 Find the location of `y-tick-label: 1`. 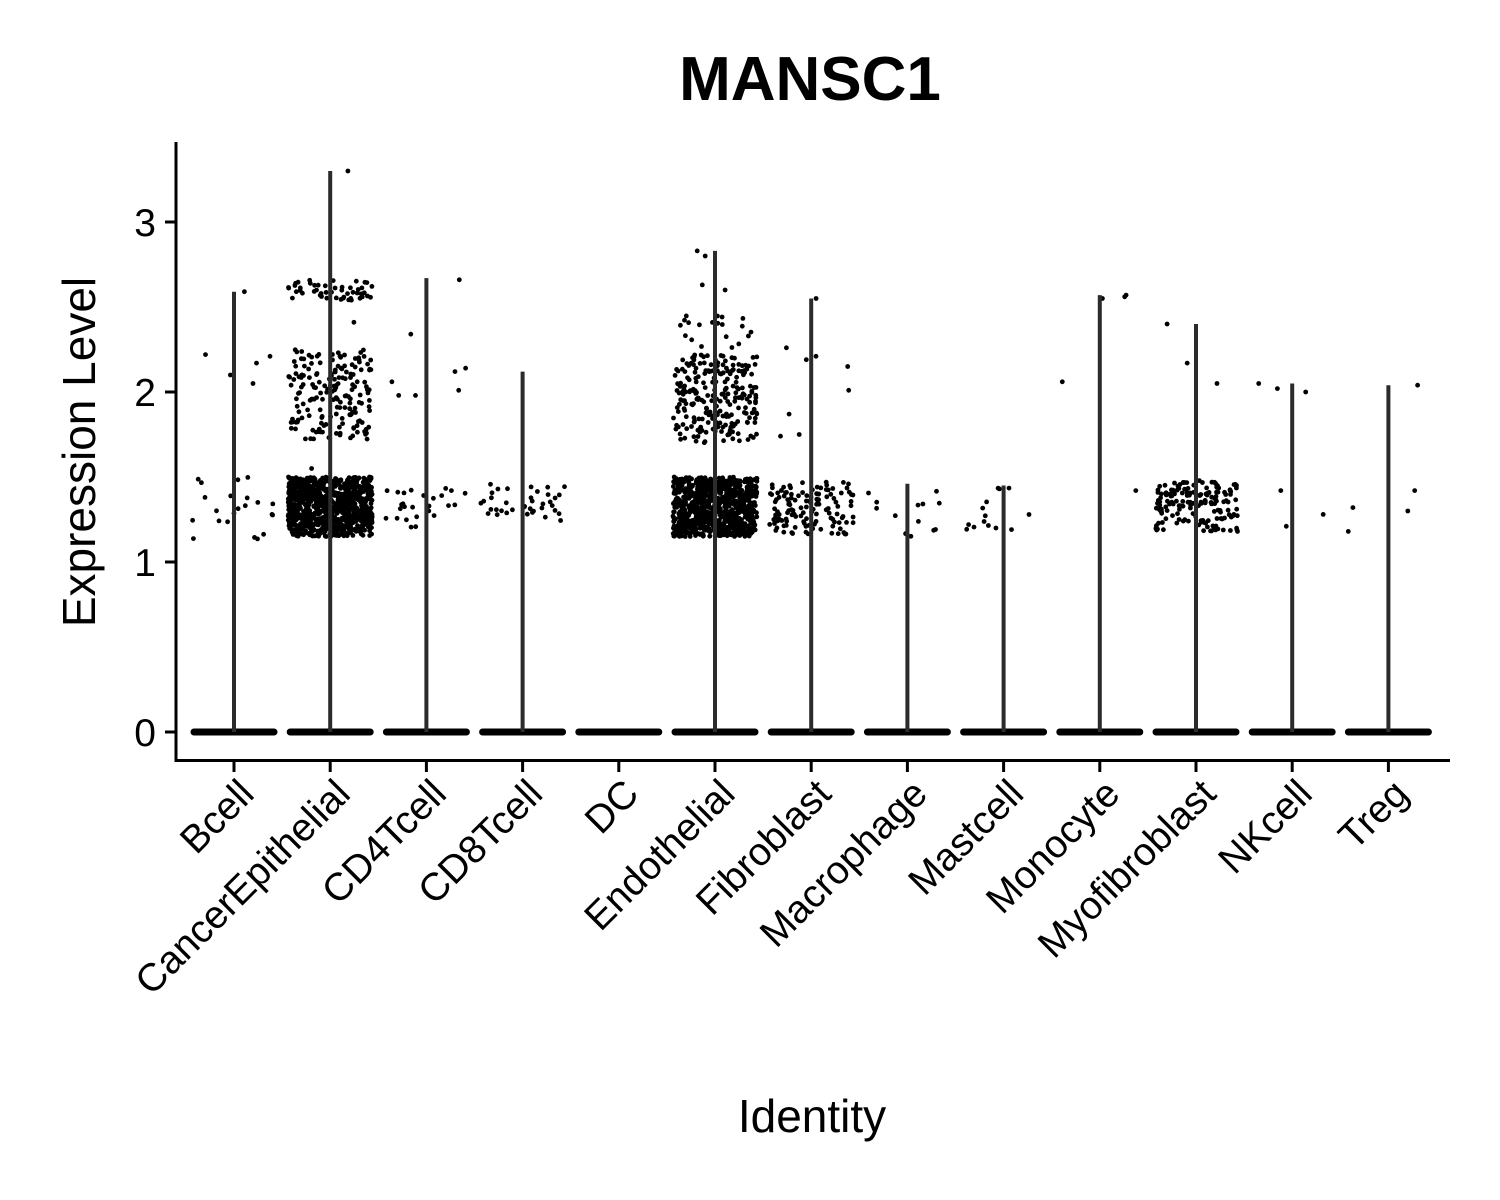

y-tick-label: 1 is located at coordinates (145, 563).